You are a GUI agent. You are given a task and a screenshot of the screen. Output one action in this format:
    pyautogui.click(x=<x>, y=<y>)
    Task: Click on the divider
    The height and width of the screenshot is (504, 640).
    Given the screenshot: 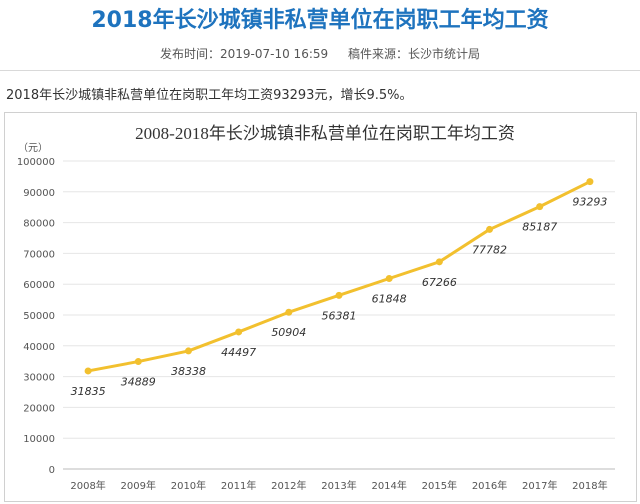 What is the action you would take?
    pyautogui.click(x=320, y=70)
    